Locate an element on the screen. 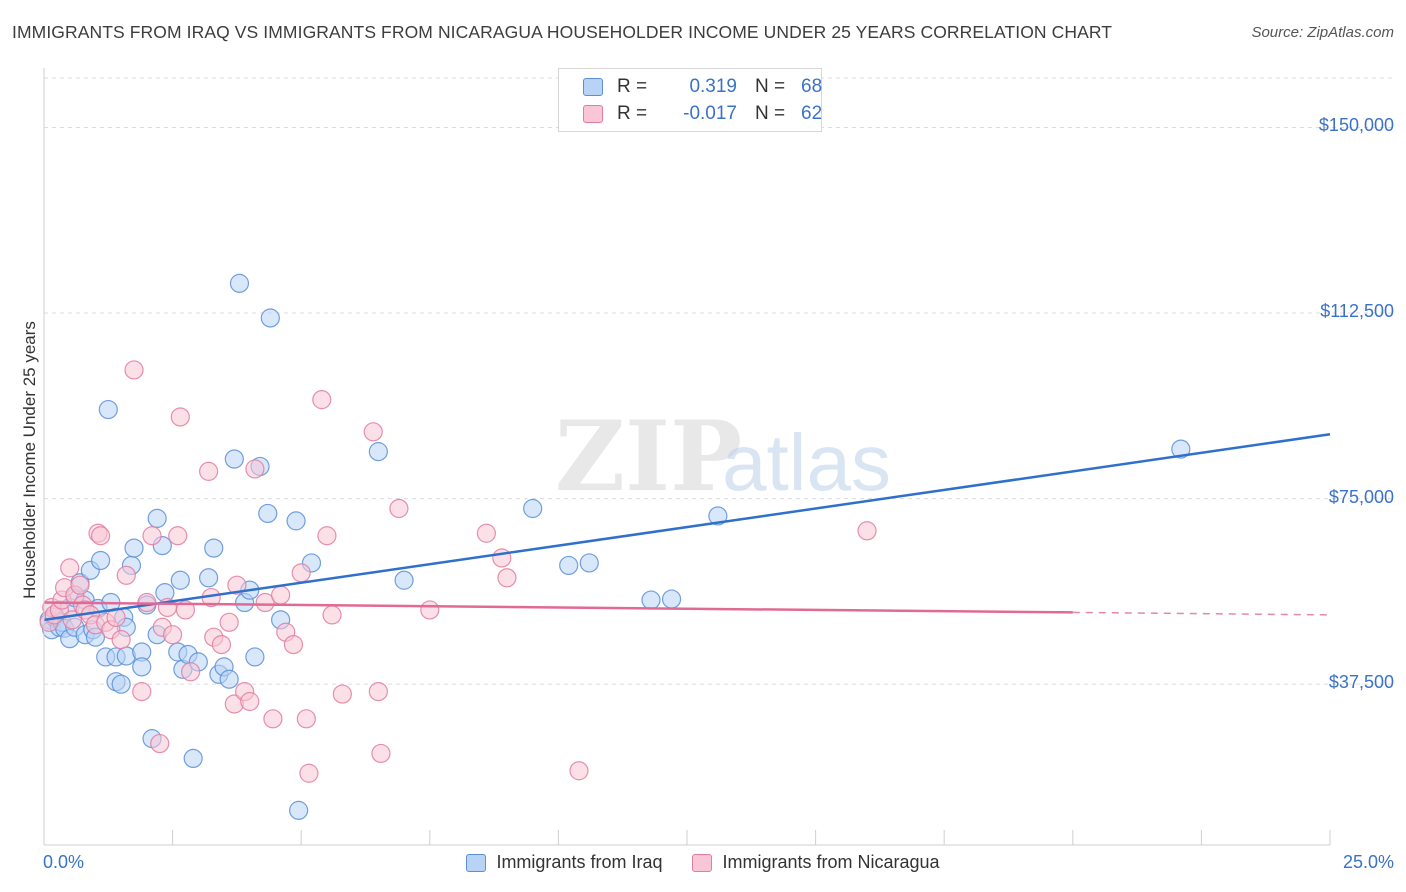 Image resolution: width=1406 pixels, height=892 pixels. series-label-iraq: Immigrants from Iraq is located at coordinates (579, 862).